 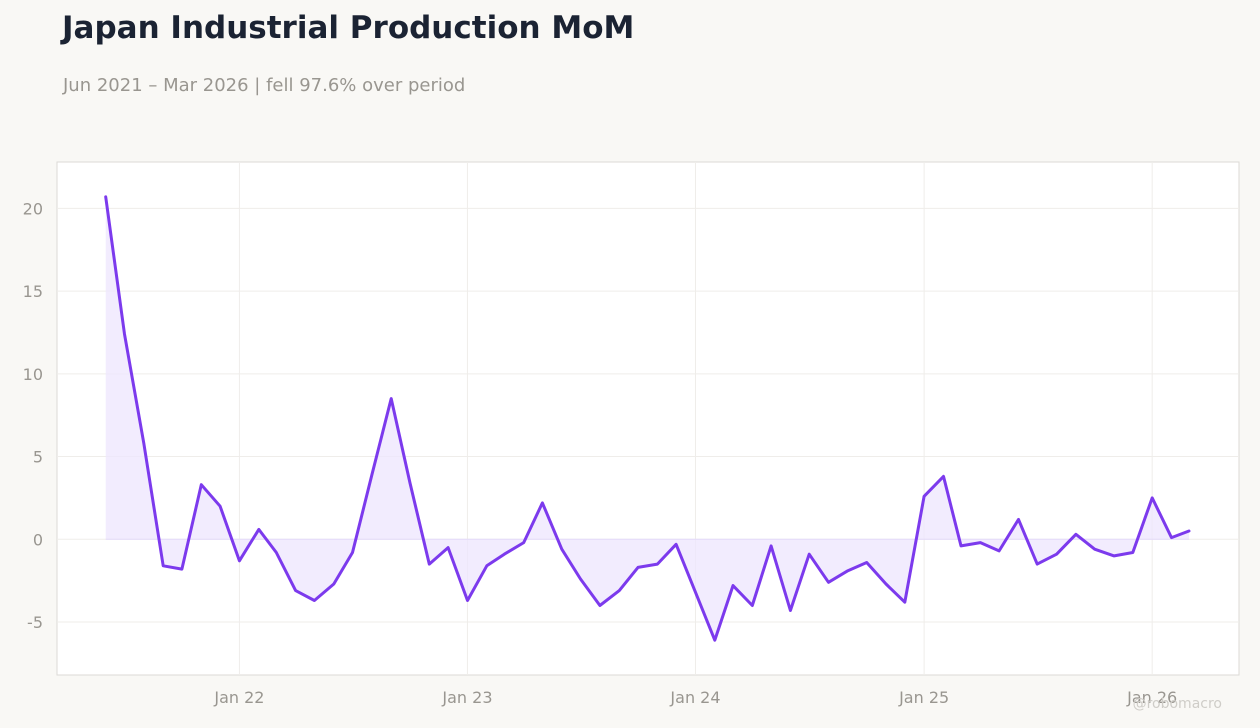 What do you see at coordinates (238, 697) in the screenshot?
I see `x-tick-label: Jan 22` at bounding box center [238, 697].